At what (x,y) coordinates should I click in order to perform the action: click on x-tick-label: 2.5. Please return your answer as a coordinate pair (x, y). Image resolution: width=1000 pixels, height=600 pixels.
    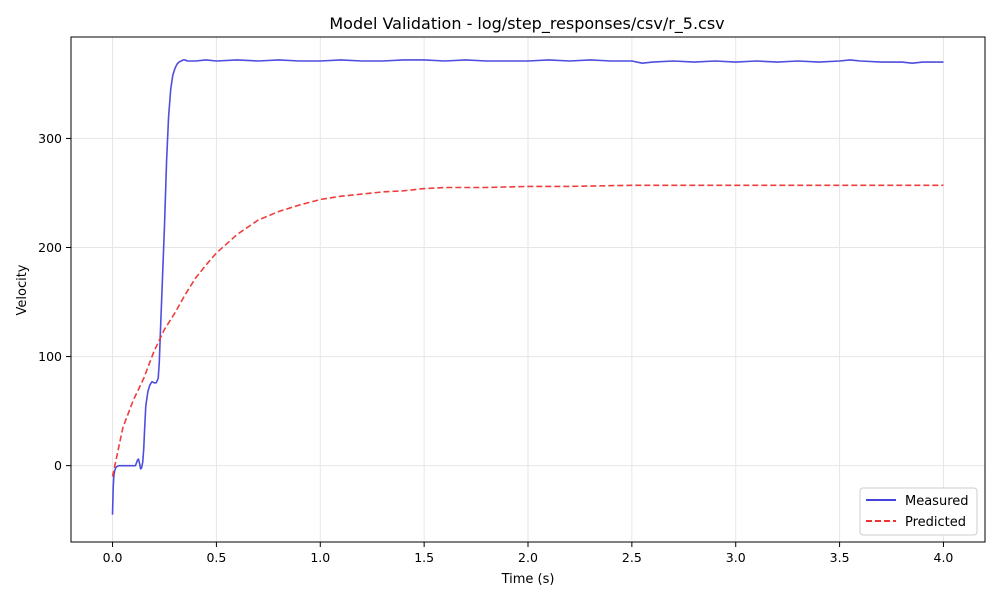
    Looking at the image, I should click on (632, 557).